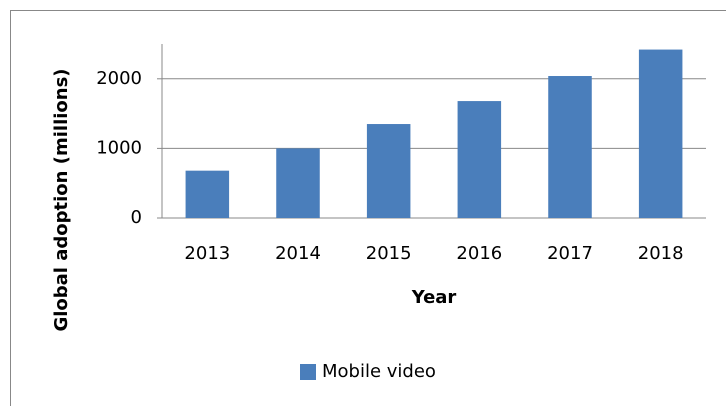 This screenshot has width=726, height=406. I want to click on y-tick-label: 1000, so click(119, 147).